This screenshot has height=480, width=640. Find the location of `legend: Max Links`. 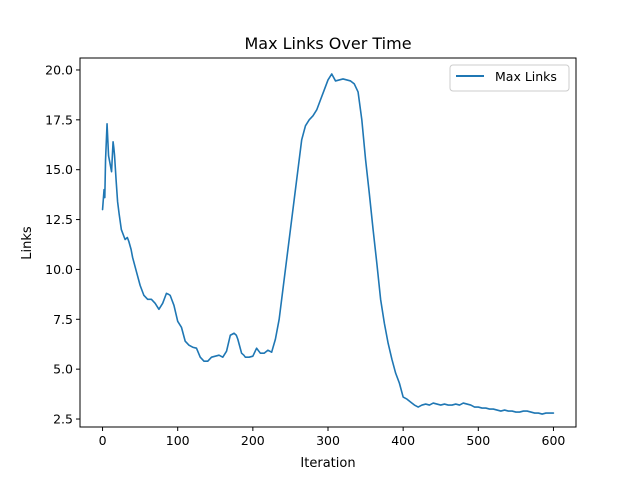

legend: Max Links is located at coordinates (509, 78).